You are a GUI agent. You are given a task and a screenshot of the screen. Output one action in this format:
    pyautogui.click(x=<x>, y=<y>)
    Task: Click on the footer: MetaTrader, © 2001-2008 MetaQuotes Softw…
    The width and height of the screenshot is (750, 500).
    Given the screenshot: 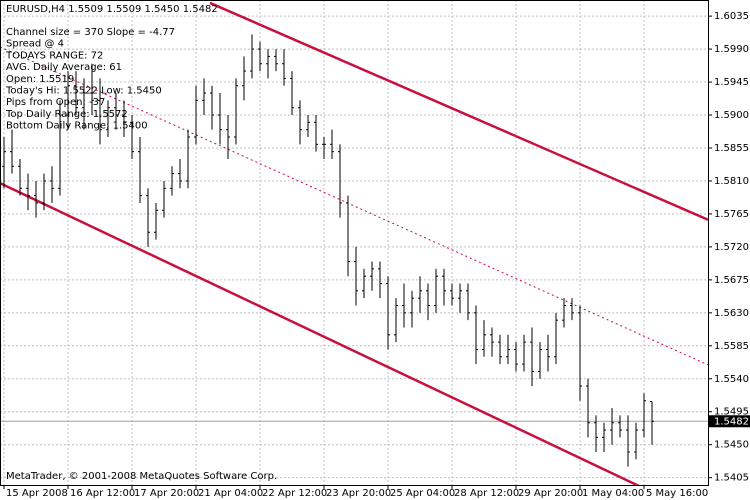 What is the action you would take?
    pyautogui.click(x=141, y=476)
    